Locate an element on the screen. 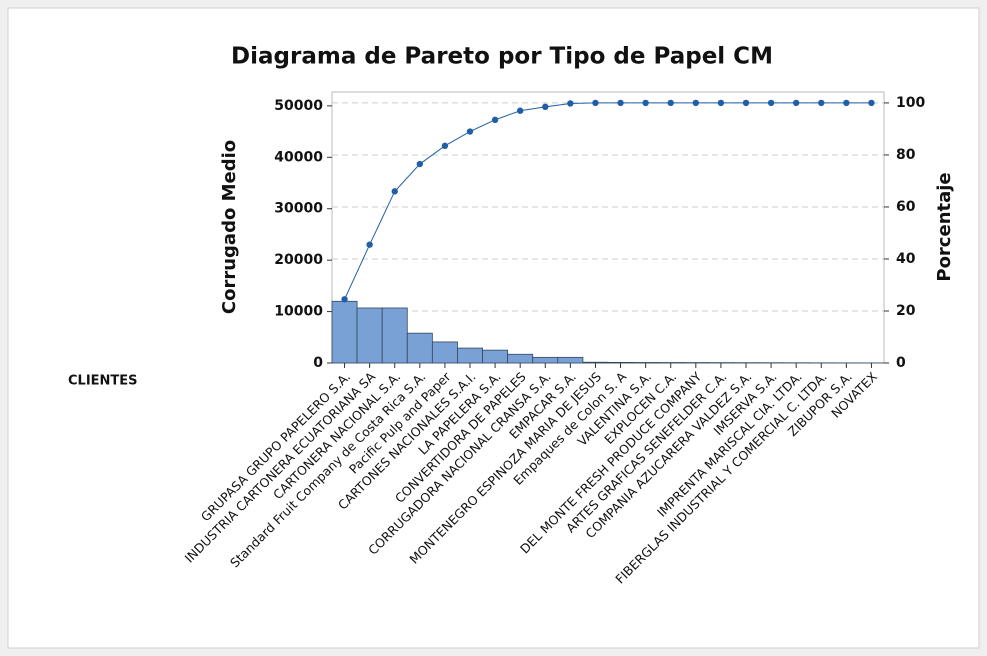 This screenshot has height=656, width=987. y2-tick-label: 0 is located at coordinates (901, 363).